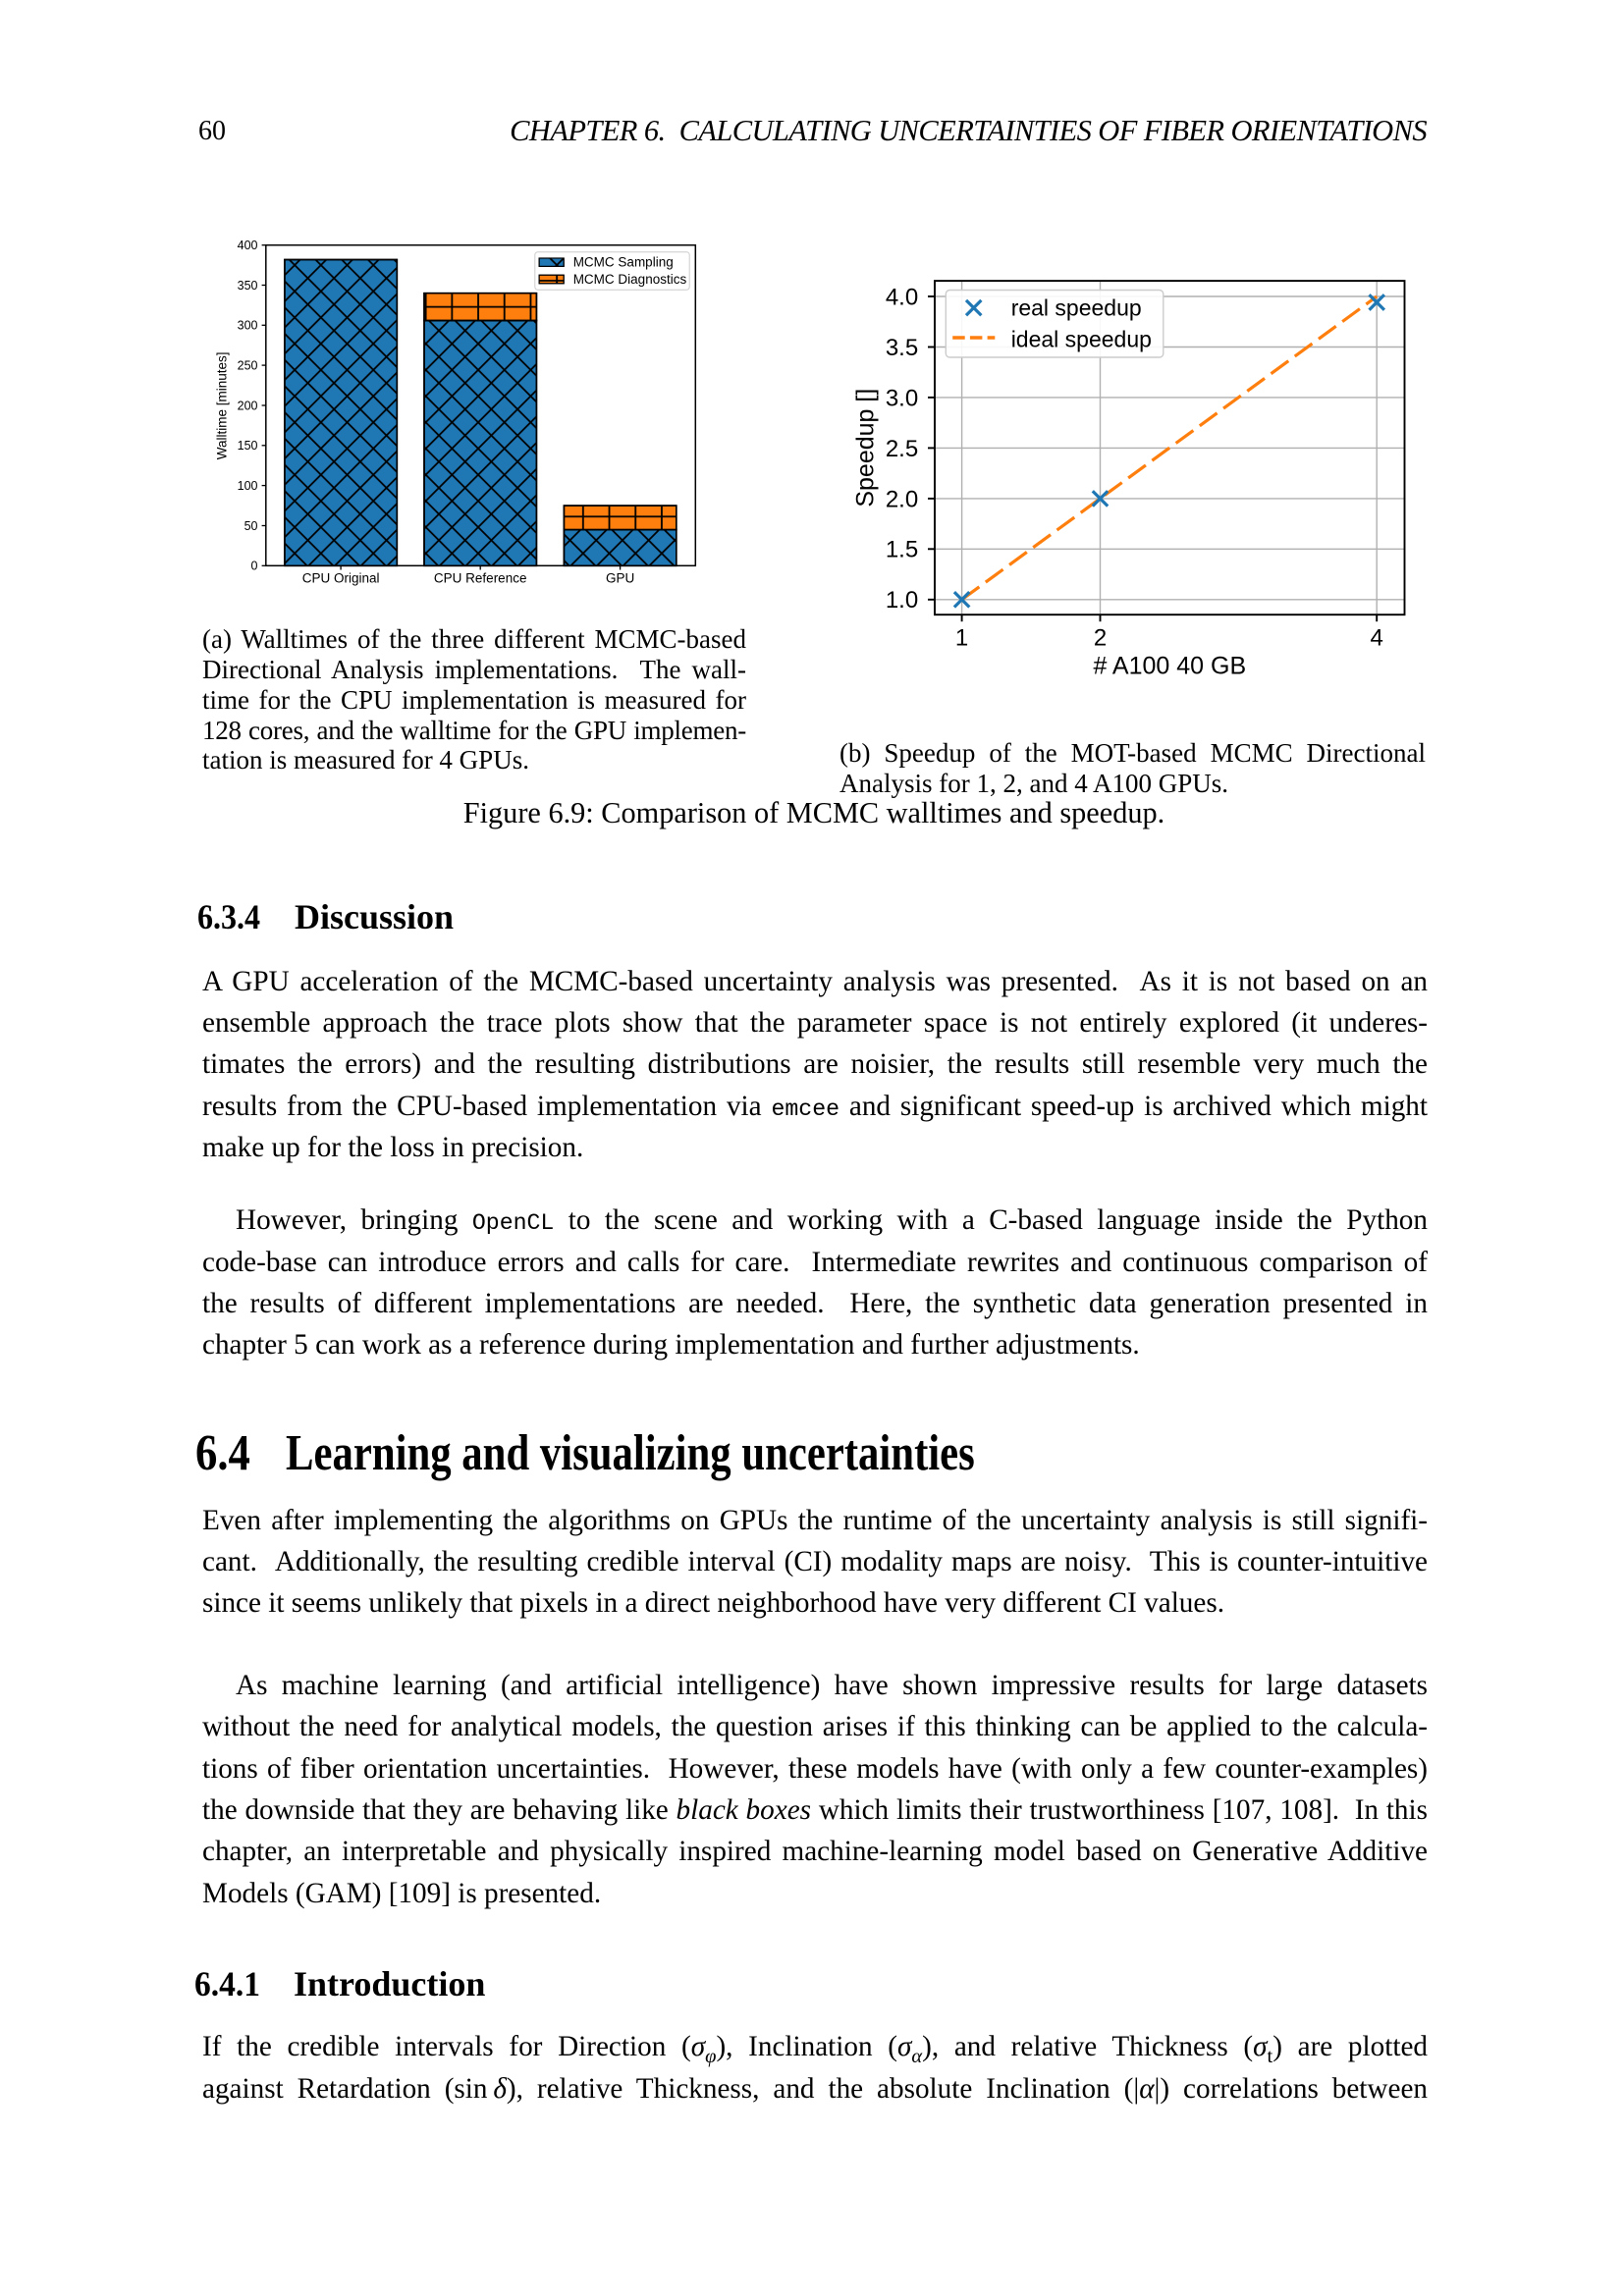 The height and width of the screenshot is (2296, 1624). What do you see at coordinates (341, 579) in the screenshot?
I see `svg-text: CPU Original` at bounding box center [341, 579].